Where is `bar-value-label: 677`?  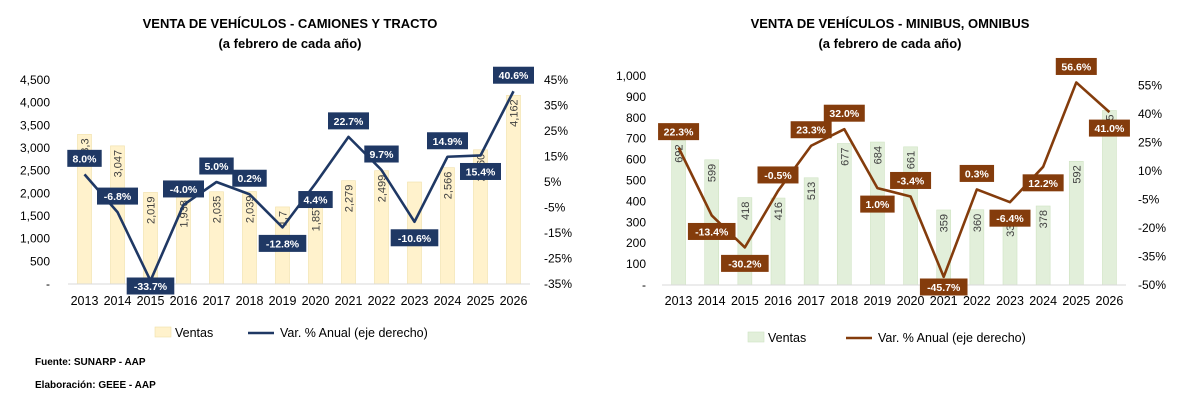
bar-value-label: 677 is located at coordinates (845, 157).